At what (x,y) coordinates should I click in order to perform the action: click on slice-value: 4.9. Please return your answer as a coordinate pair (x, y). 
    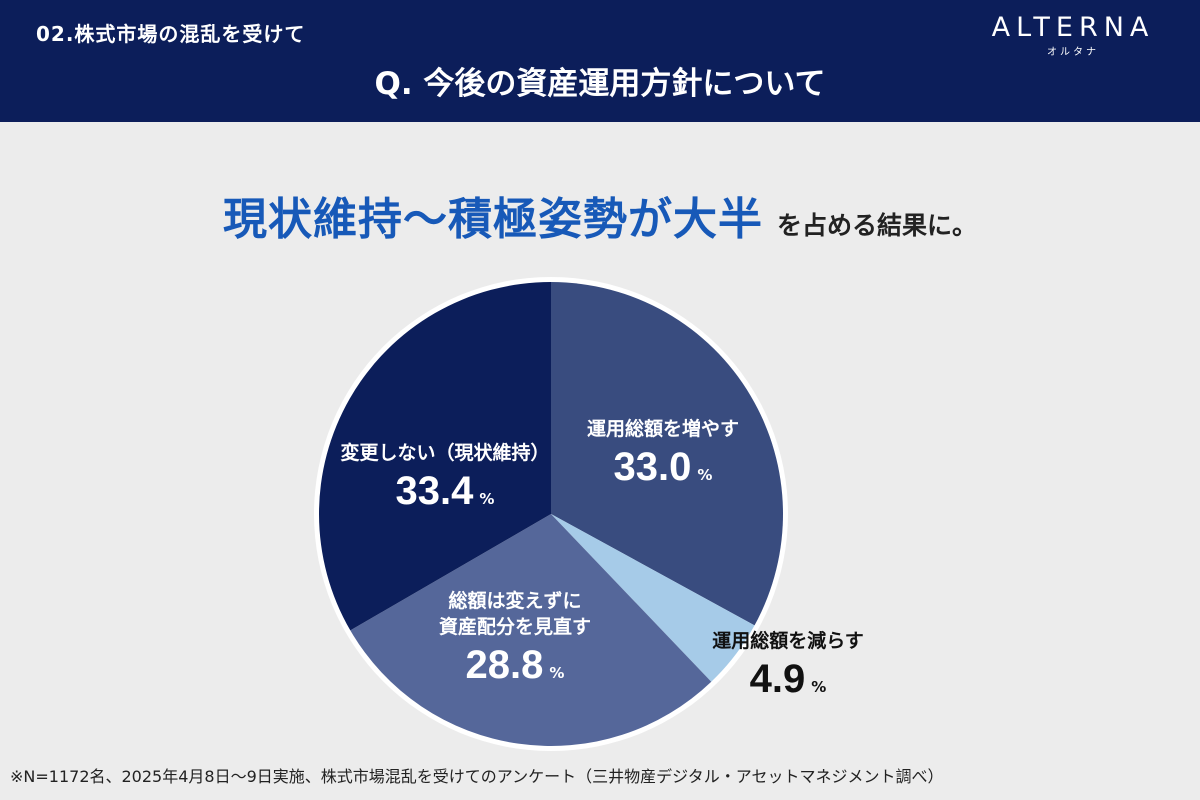
    Looking at the image, I should click on (777, 679).